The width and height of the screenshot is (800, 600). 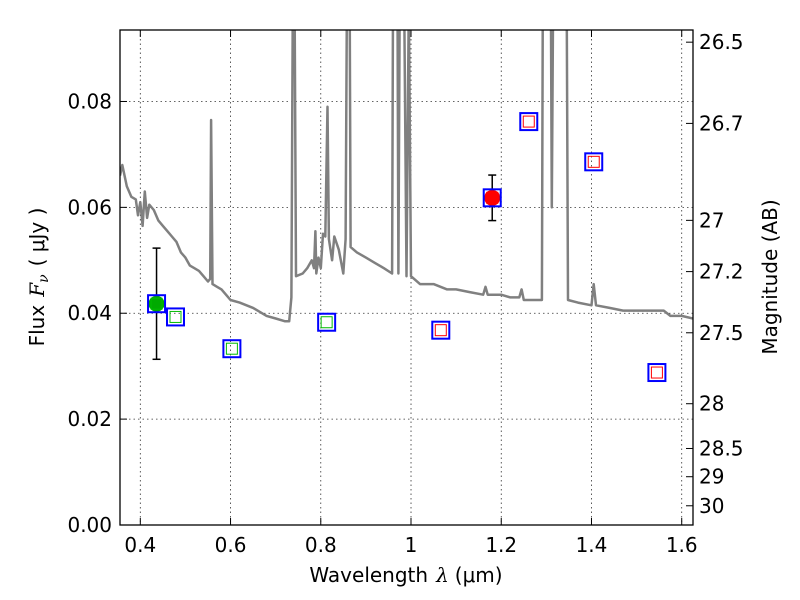 What do you see at coordinates (89, 525) in the screenshot?
I see `y-tick-label: 0.00` at bounding box center [89, 525].